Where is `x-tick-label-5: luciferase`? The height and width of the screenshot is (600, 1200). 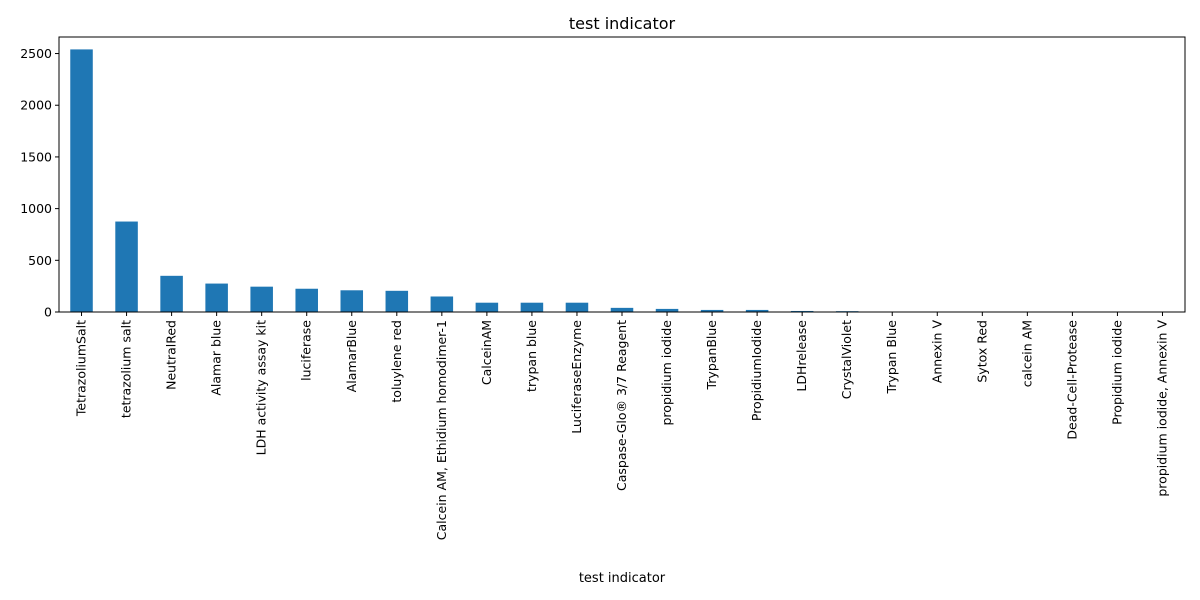 x-tick-label-5: luciferase is located at coordinates (306, 350).